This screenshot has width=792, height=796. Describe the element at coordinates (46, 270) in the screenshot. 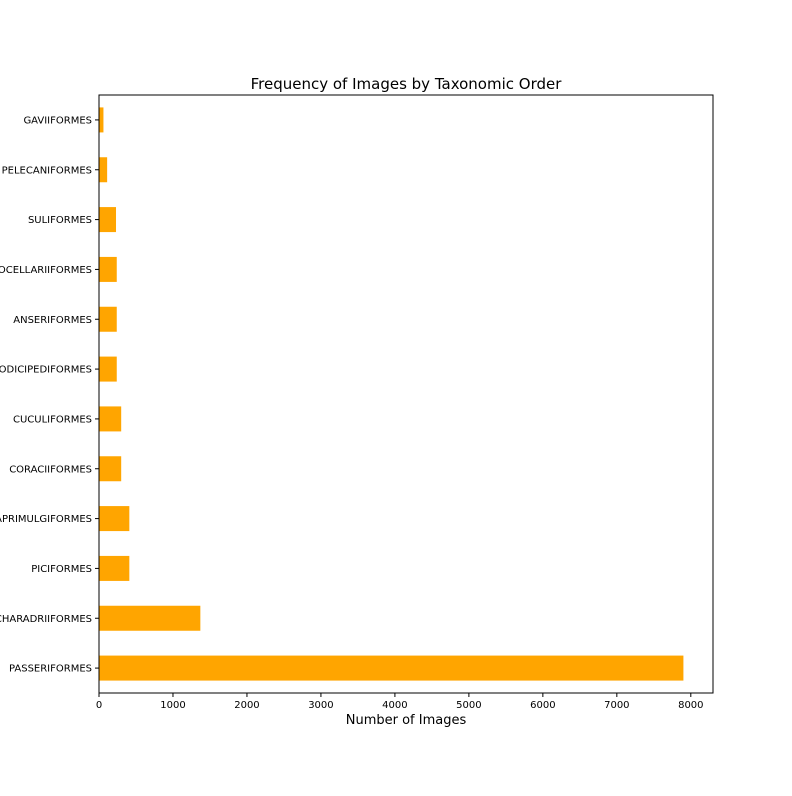

I see `y-tick-label: PROCELLARIIFORMES` at that location.